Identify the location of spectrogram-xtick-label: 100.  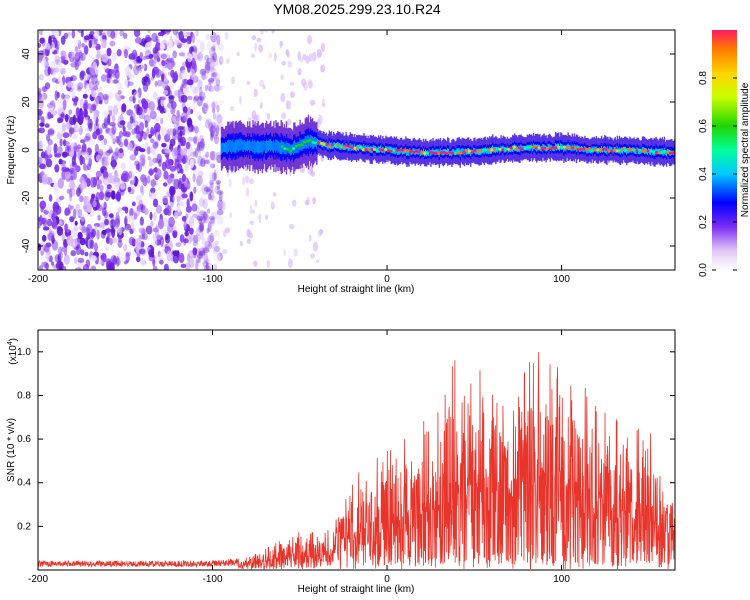
(561, 279).